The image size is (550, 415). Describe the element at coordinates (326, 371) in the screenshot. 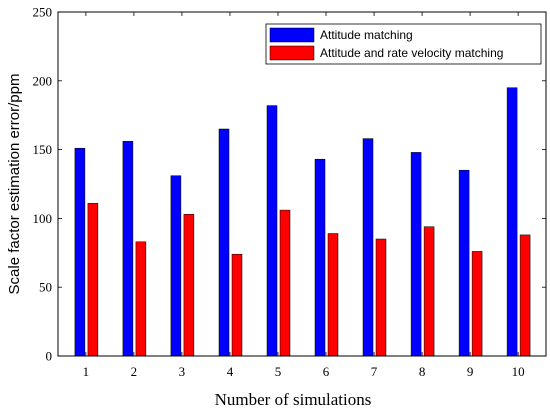

I see `x-tick-label-6: 6` at that location.